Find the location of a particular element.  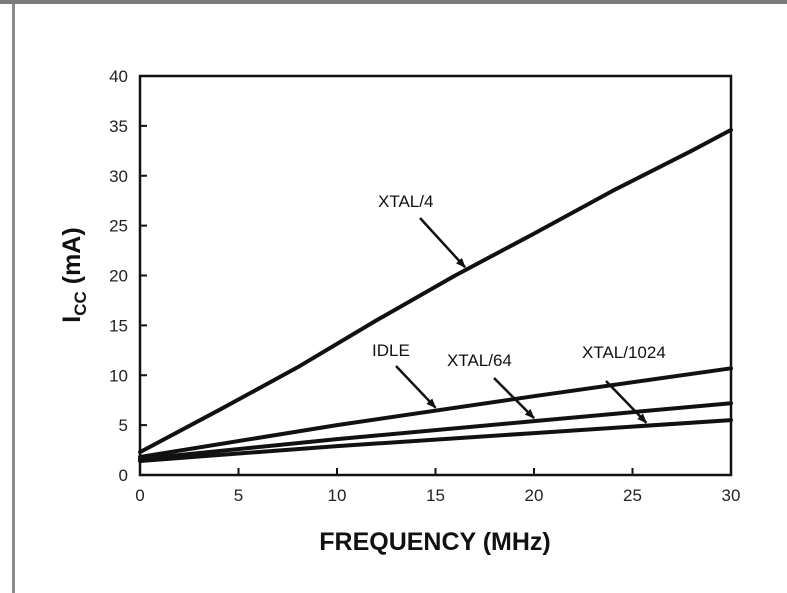

svg-text: ICC (mA) is located at coordinates (74, 274).